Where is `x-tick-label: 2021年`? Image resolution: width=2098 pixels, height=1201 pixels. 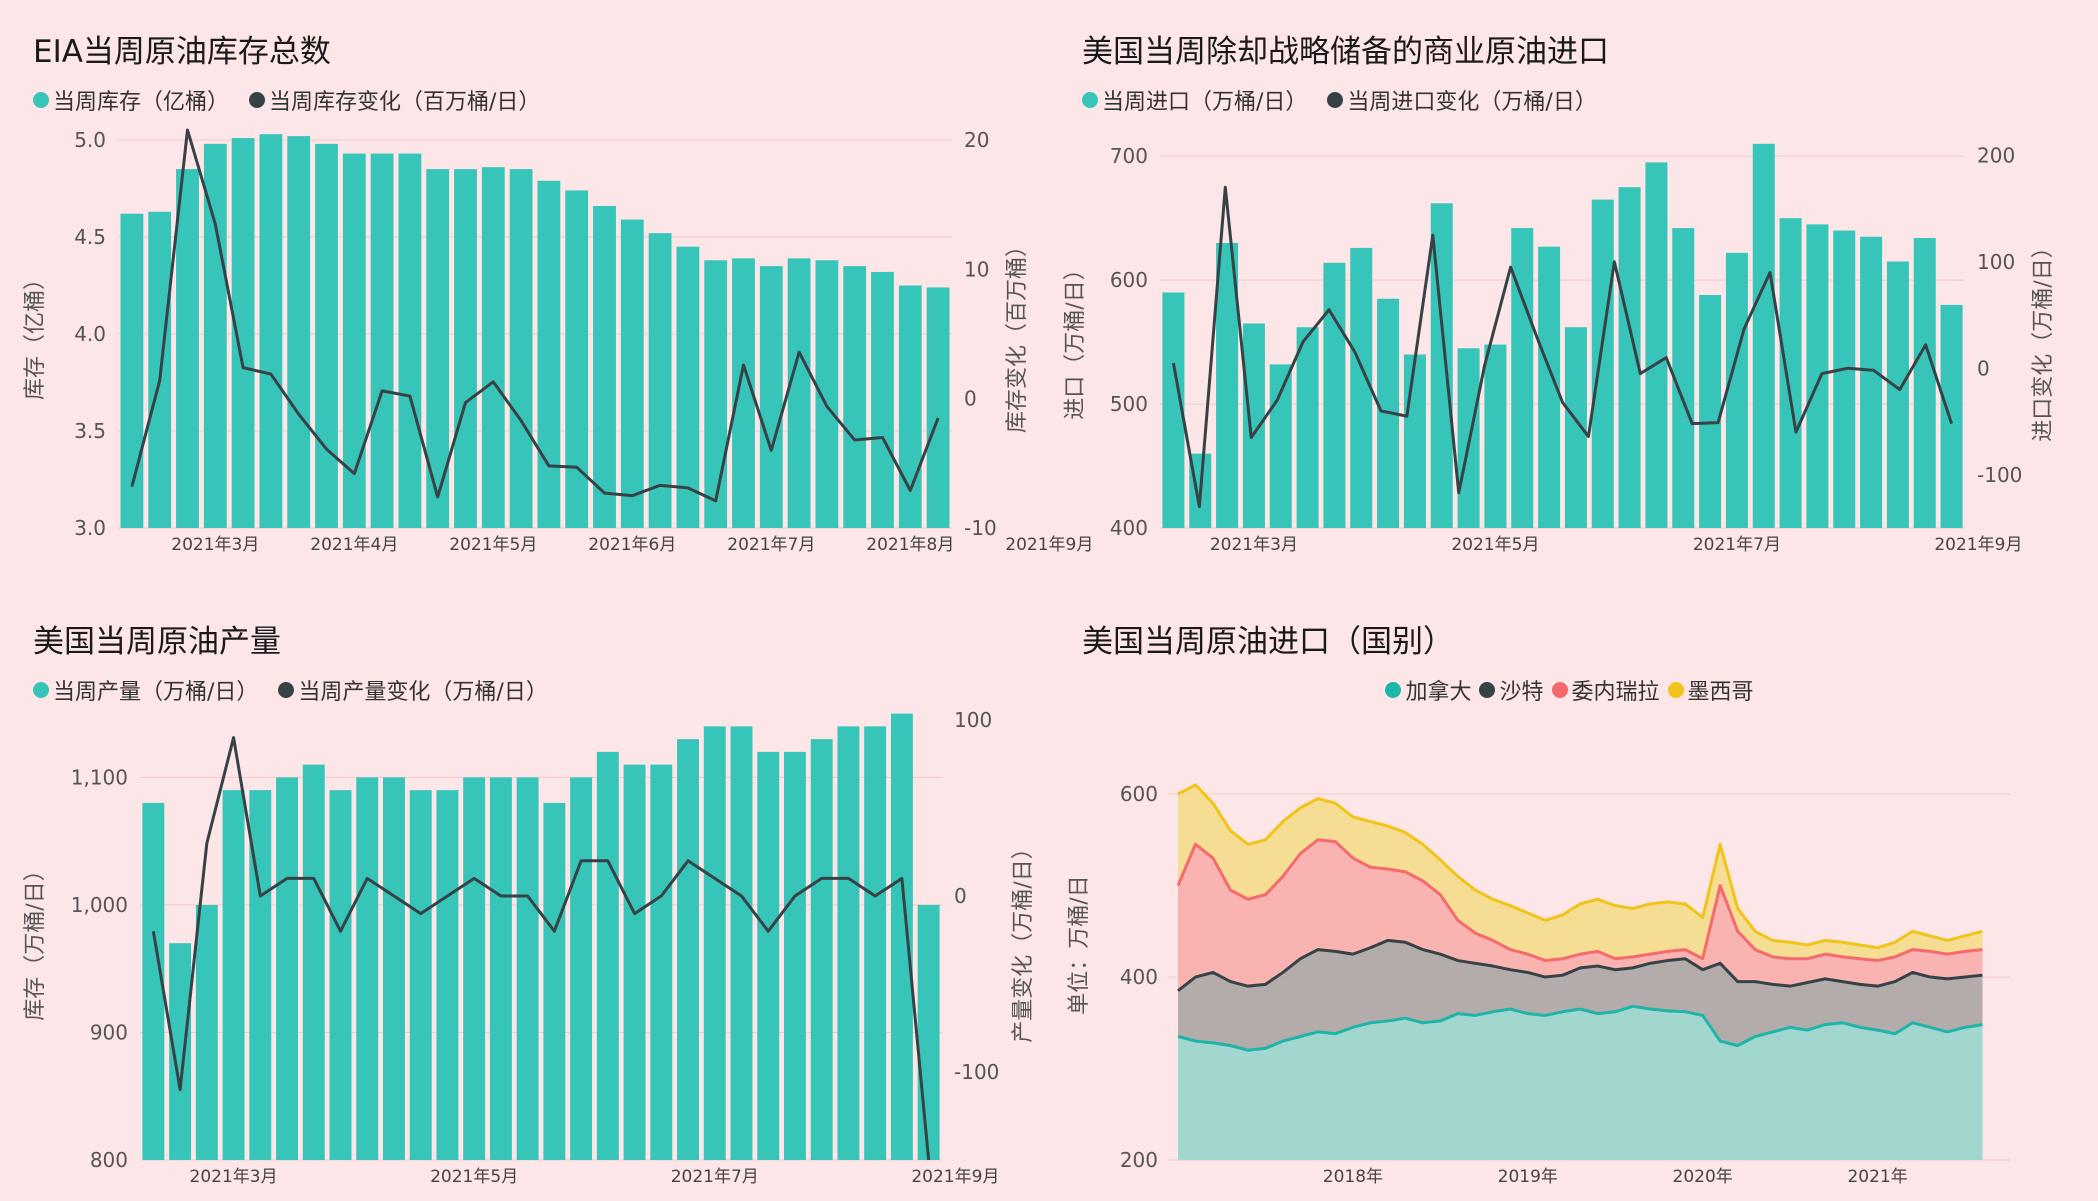 x-tick-label: 2021年 is located at coordinates (1877, 1177).